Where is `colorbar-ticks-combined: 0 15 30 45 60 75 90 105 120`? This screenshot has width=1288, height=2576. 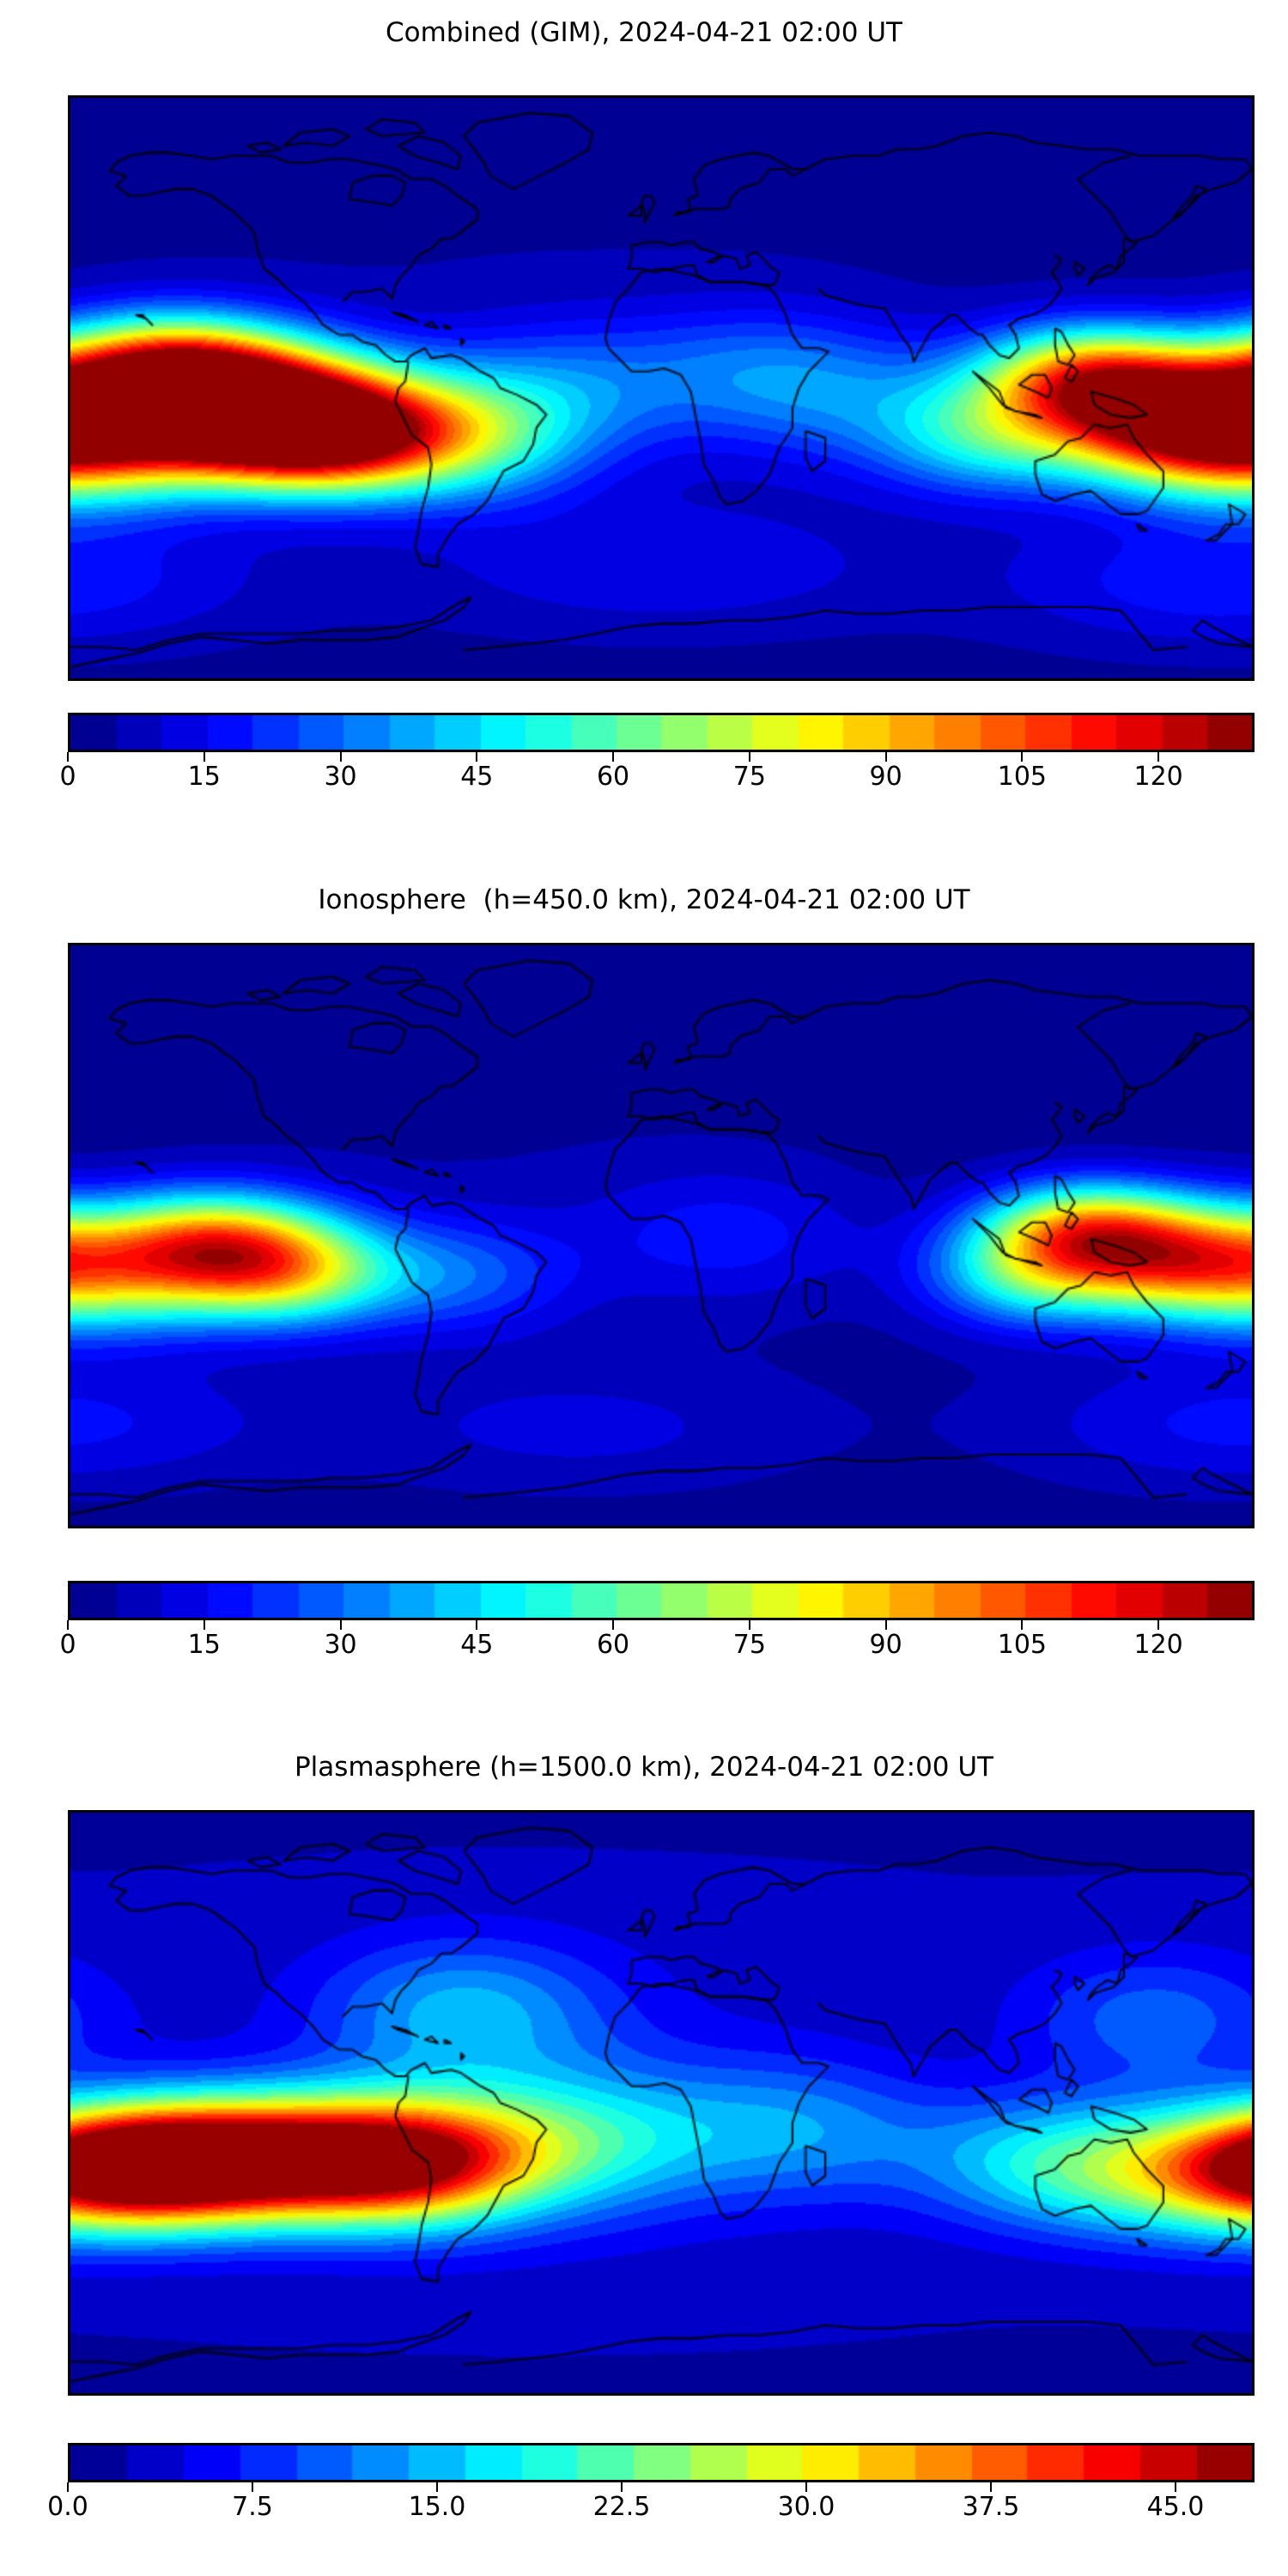
colorbar-ticks-combined: 0 15 30 45 60 75 90 105 120 is located at coordinates (654, 778).